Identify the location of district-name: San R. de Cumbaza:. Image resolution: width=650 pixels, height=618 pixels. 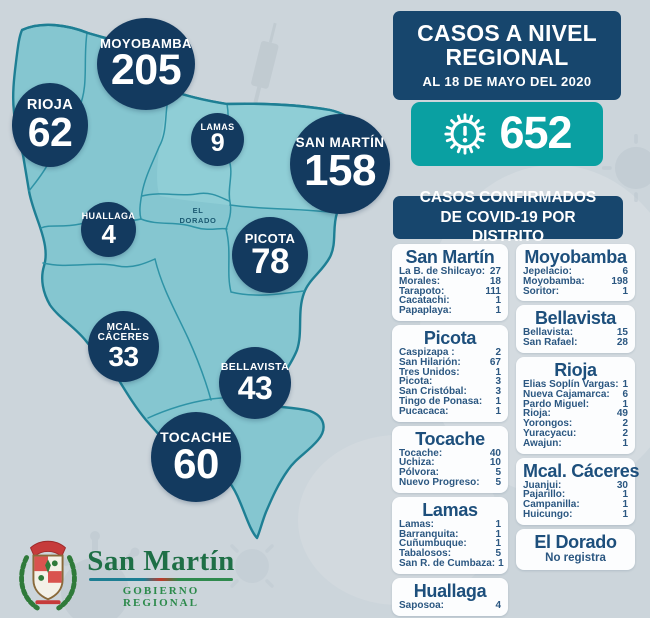
(447, 563).